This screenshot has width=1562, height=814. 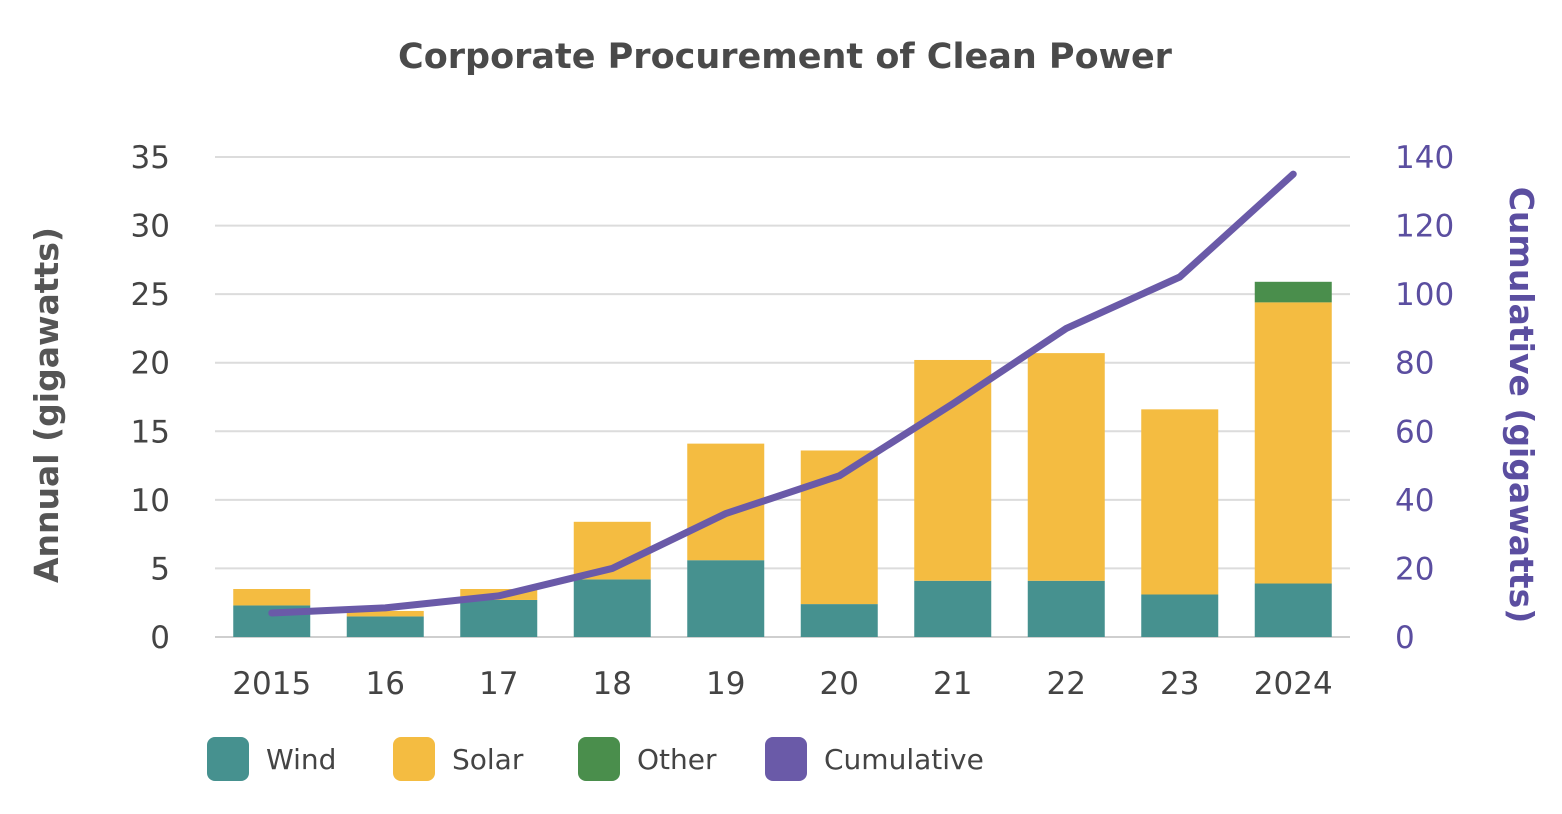 I want to click on bar-other-2024, so click(x=1293, y=292).